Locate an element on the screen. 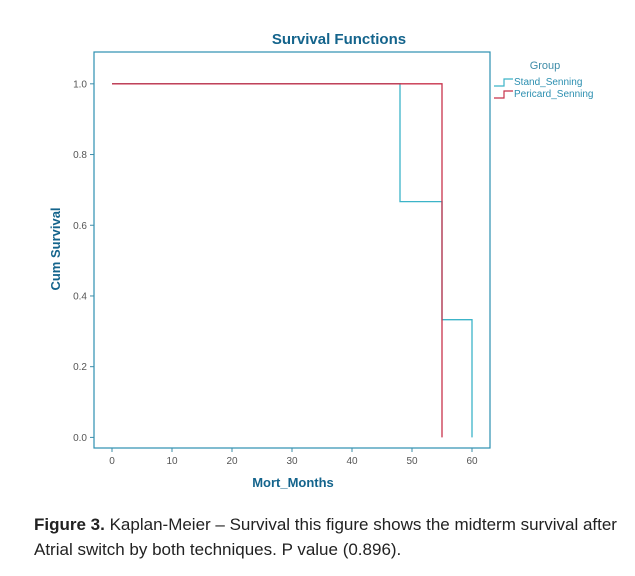 This screenshot has height=576, width=635. y-tick-label: 0.6 is located at coordinates (80, 226).